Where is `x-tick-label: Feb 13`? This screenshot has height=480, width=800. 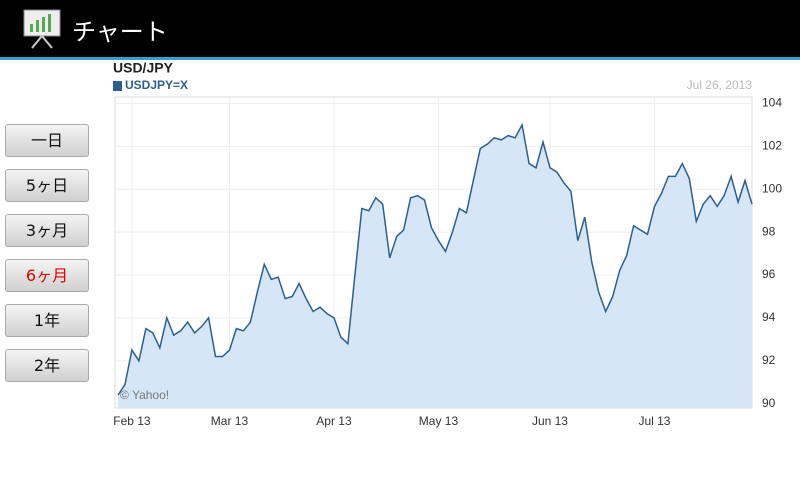 x-tick-label: Feb 13 is located at coordinates (132, 421).